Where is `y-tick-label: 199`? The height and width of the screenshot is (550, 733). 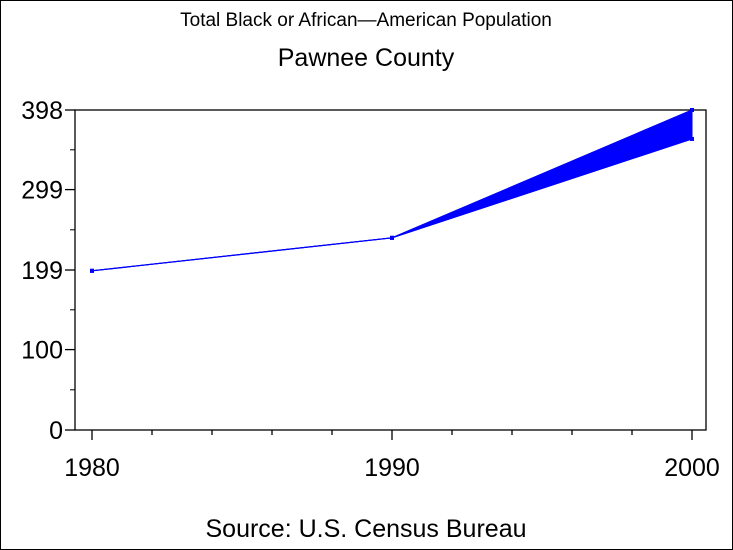
y-tick-label: 199 is located at coordinates (42, 271).